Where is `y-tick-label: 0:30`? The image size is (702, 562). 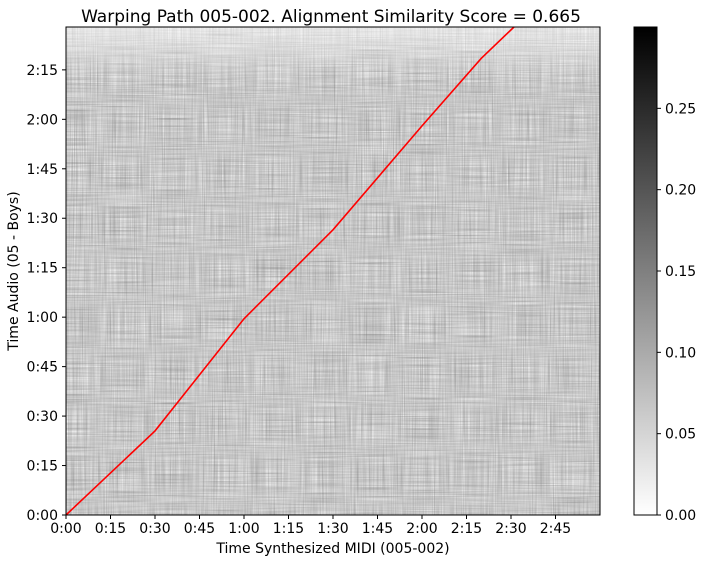 y-tick-label: 0:30 is located at coordinates (42, 417).